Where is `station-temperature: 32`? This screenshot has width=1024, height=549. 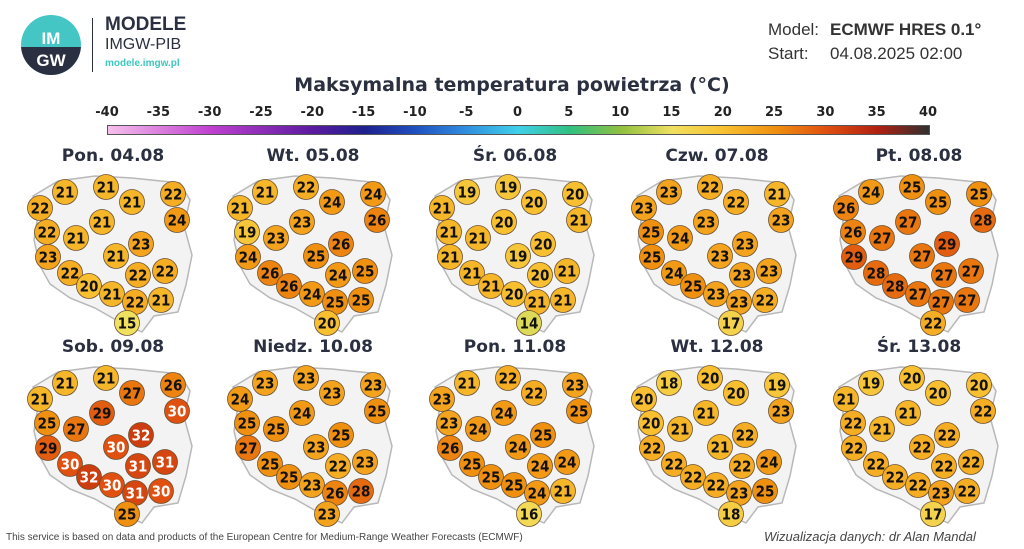 station-temperature: 32 is located at coordinates (89, 478).